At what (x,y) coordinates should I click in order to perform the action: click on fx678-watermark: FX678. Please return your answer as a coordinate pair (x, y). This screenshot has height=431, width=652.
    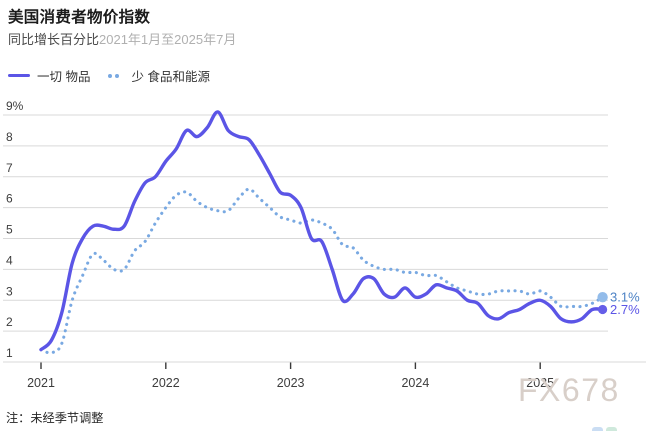
    Looking at the image, I should click on (569, 390).